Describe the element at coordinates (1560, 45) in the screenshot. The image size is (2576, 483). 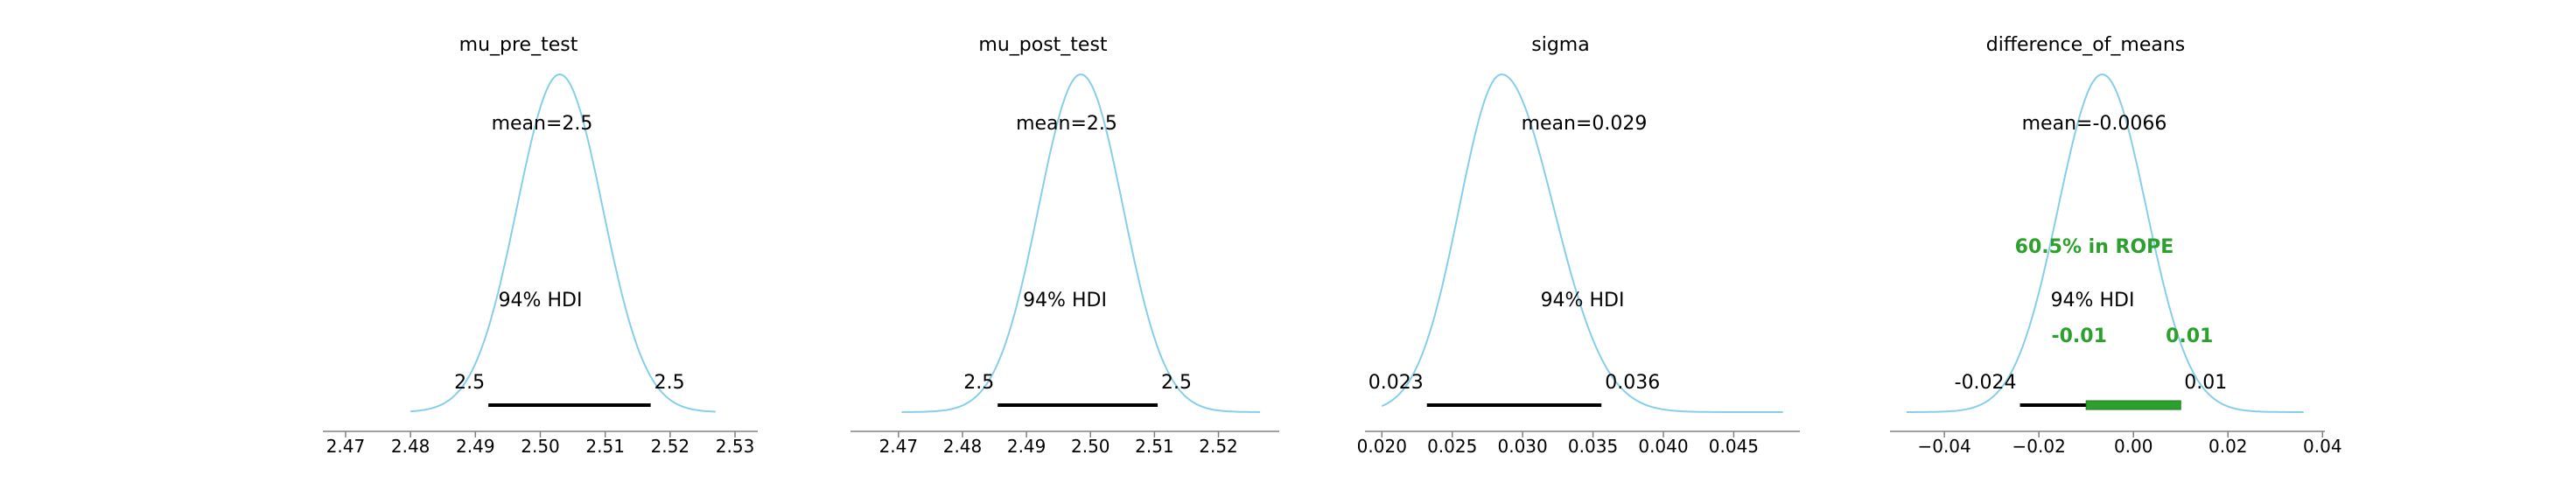
I see `panel-title: sigma` at that location.